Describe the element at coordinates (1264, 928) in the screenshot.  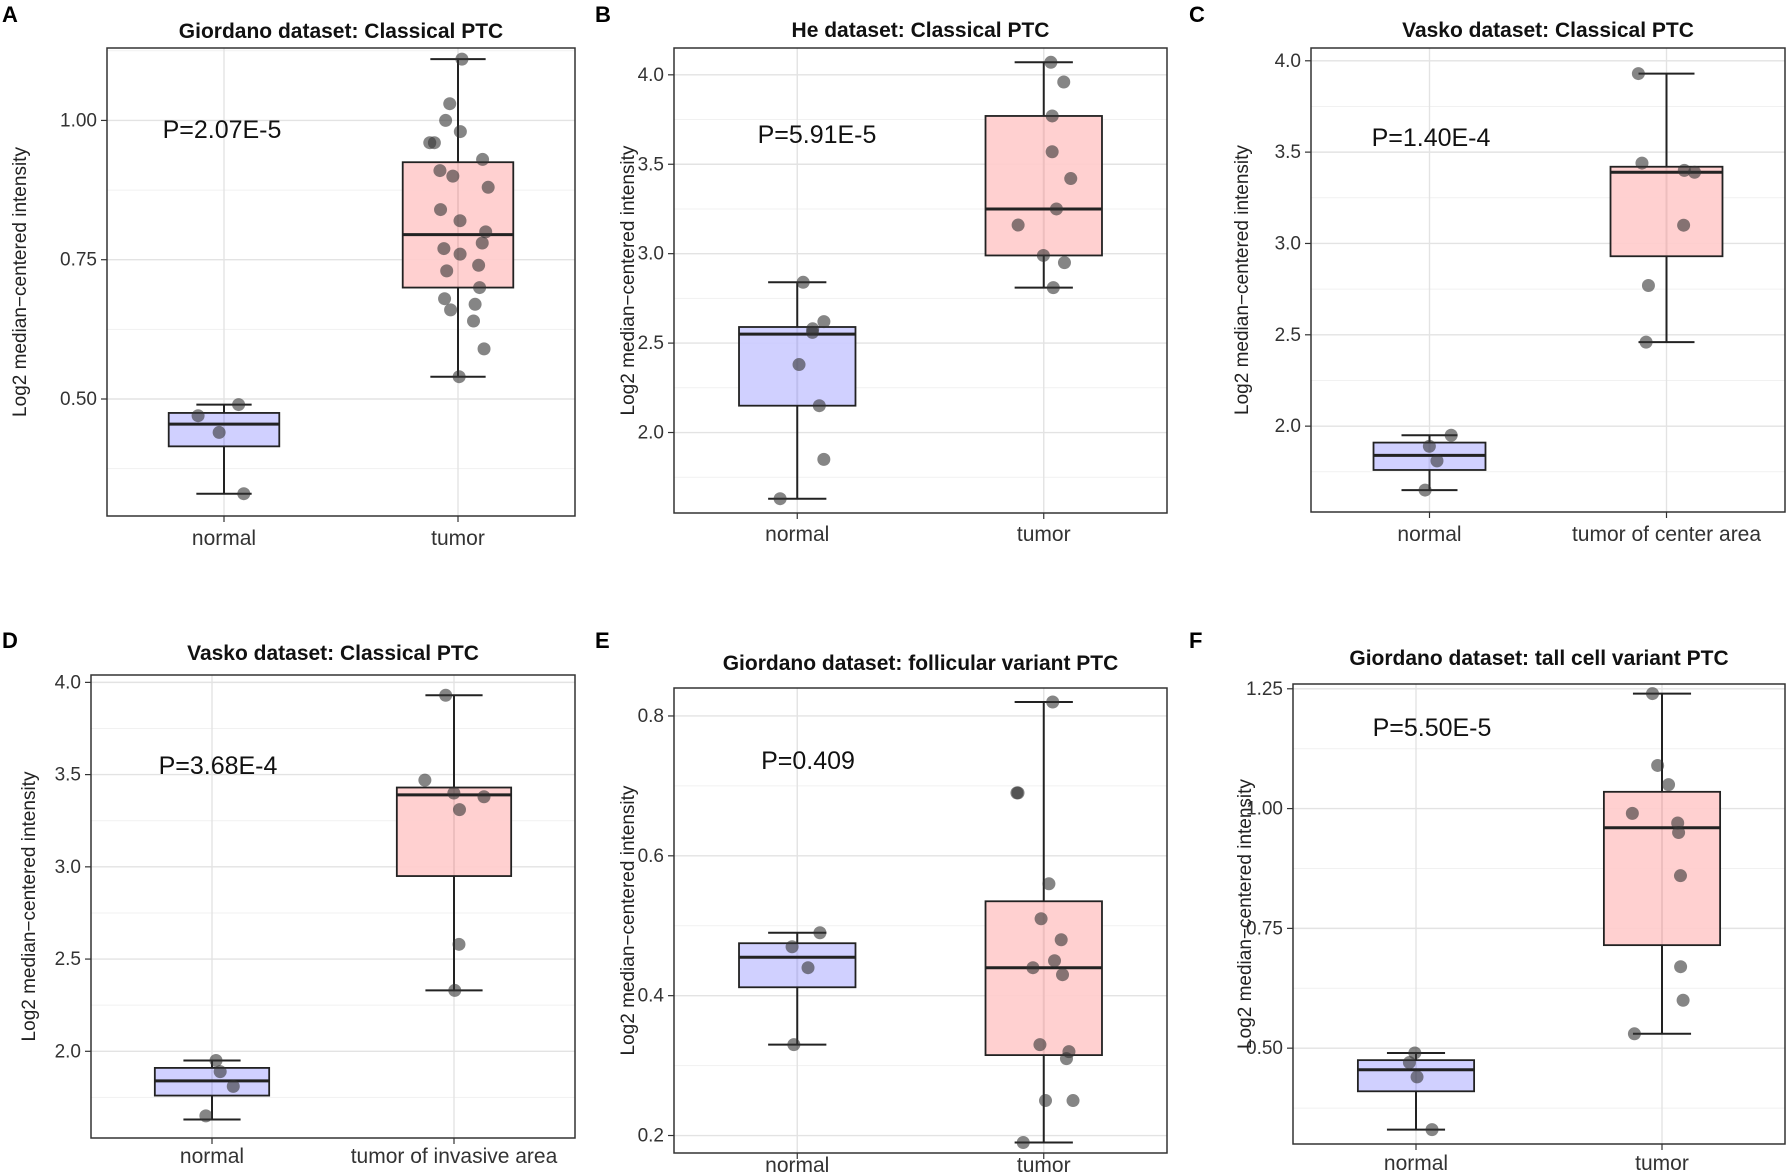
I see `y-tick-label: 0.75` at that location.